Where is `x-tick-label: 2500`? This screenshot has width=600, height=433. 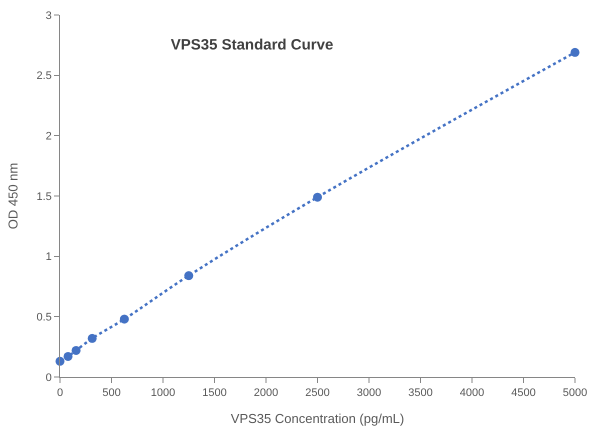 x-tick-label: 2500 is located at coordinates (317, 393).